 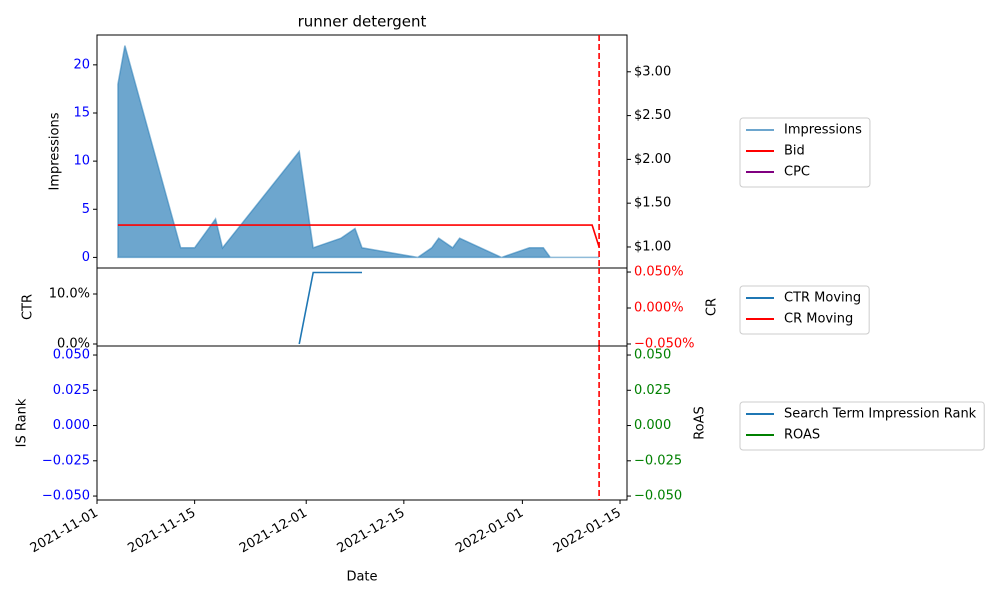 What do you see at coordinates (652, 355) in the screenshot?
I see `y2-tick-label: 0.050` at bounding box center [652, 355].